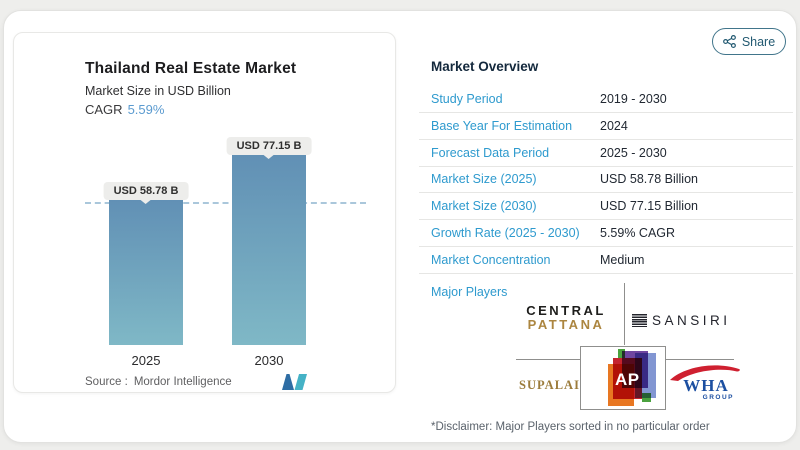 This screenshot has width=800, height=450. I want to click on row-label: Study Period, so click(467, 98).